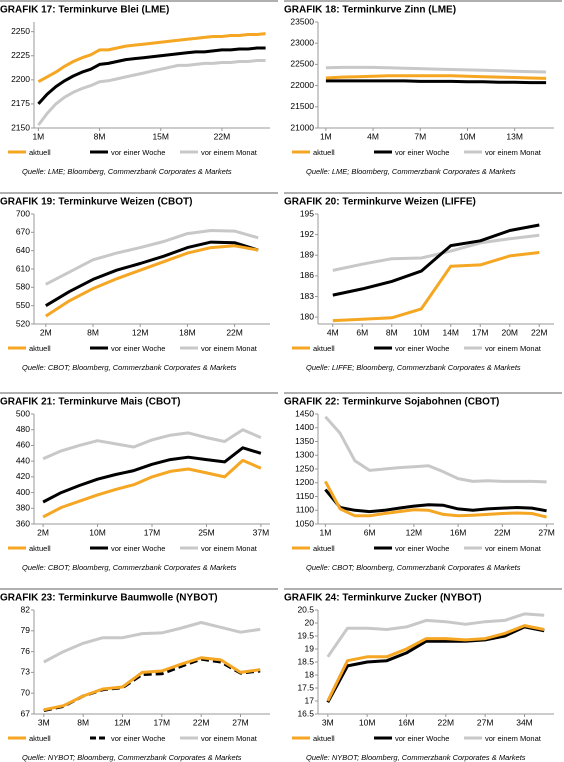  I want to click on y-tick-label: 21500, so click(302, 106).